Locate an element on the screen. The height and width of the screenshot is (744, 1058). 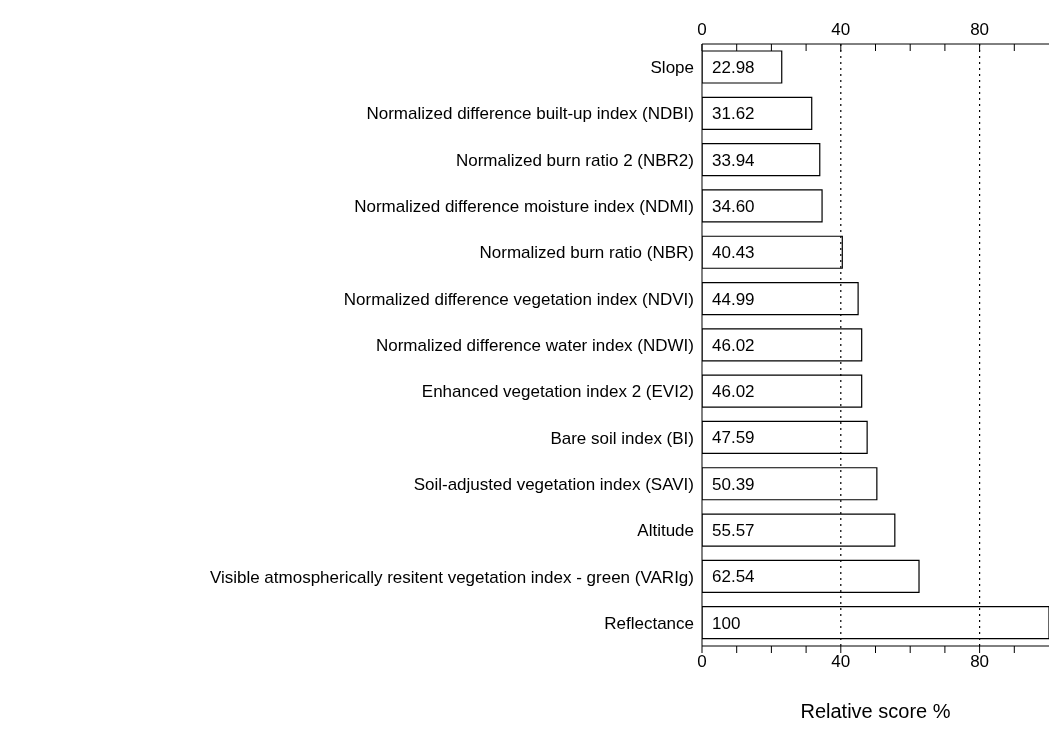
x2-tick-label: 40 is located at coordinates (841, 29).